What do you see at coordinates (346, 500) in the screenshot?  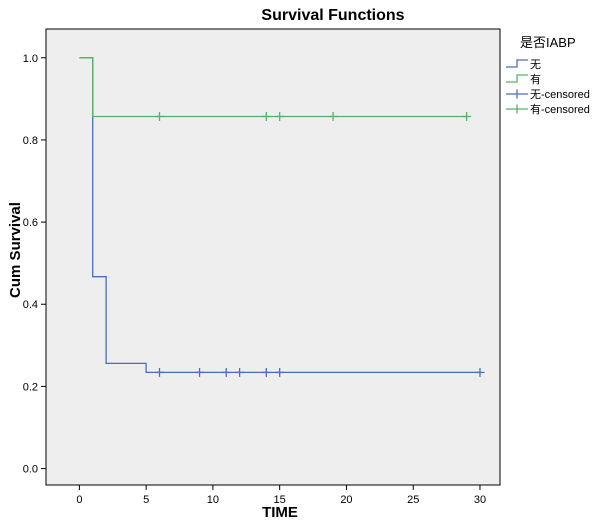 I see `x-tick-label: 20` at bounding box center [346, 500].